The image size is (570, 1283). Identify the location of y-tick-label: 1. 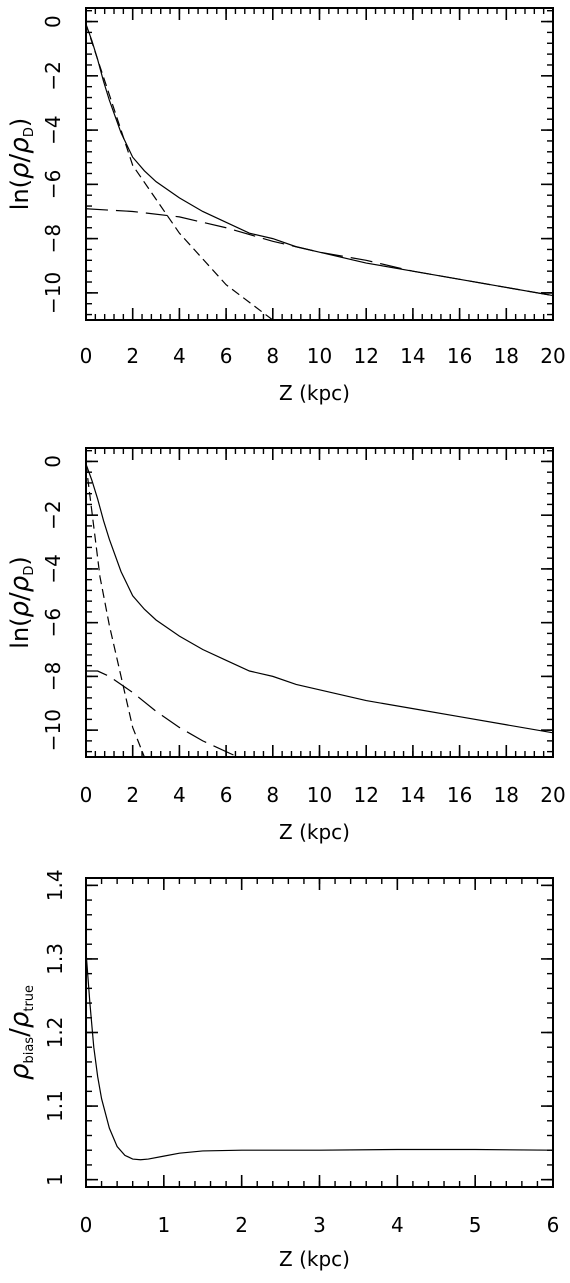
(55, 1179).